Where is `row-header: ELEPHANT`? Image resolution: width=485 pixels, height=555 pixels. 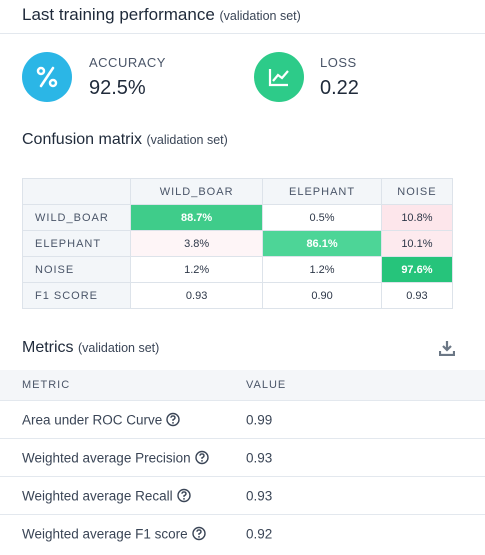
row-header: ELEPHANT is located at coordinates (76, 243).